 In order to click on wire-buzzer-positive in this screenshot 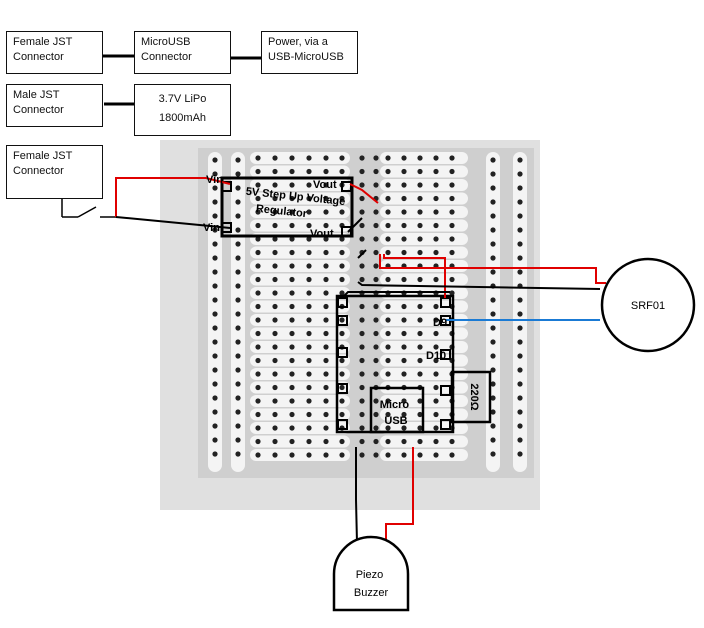, I will do `click(399, 497)`.